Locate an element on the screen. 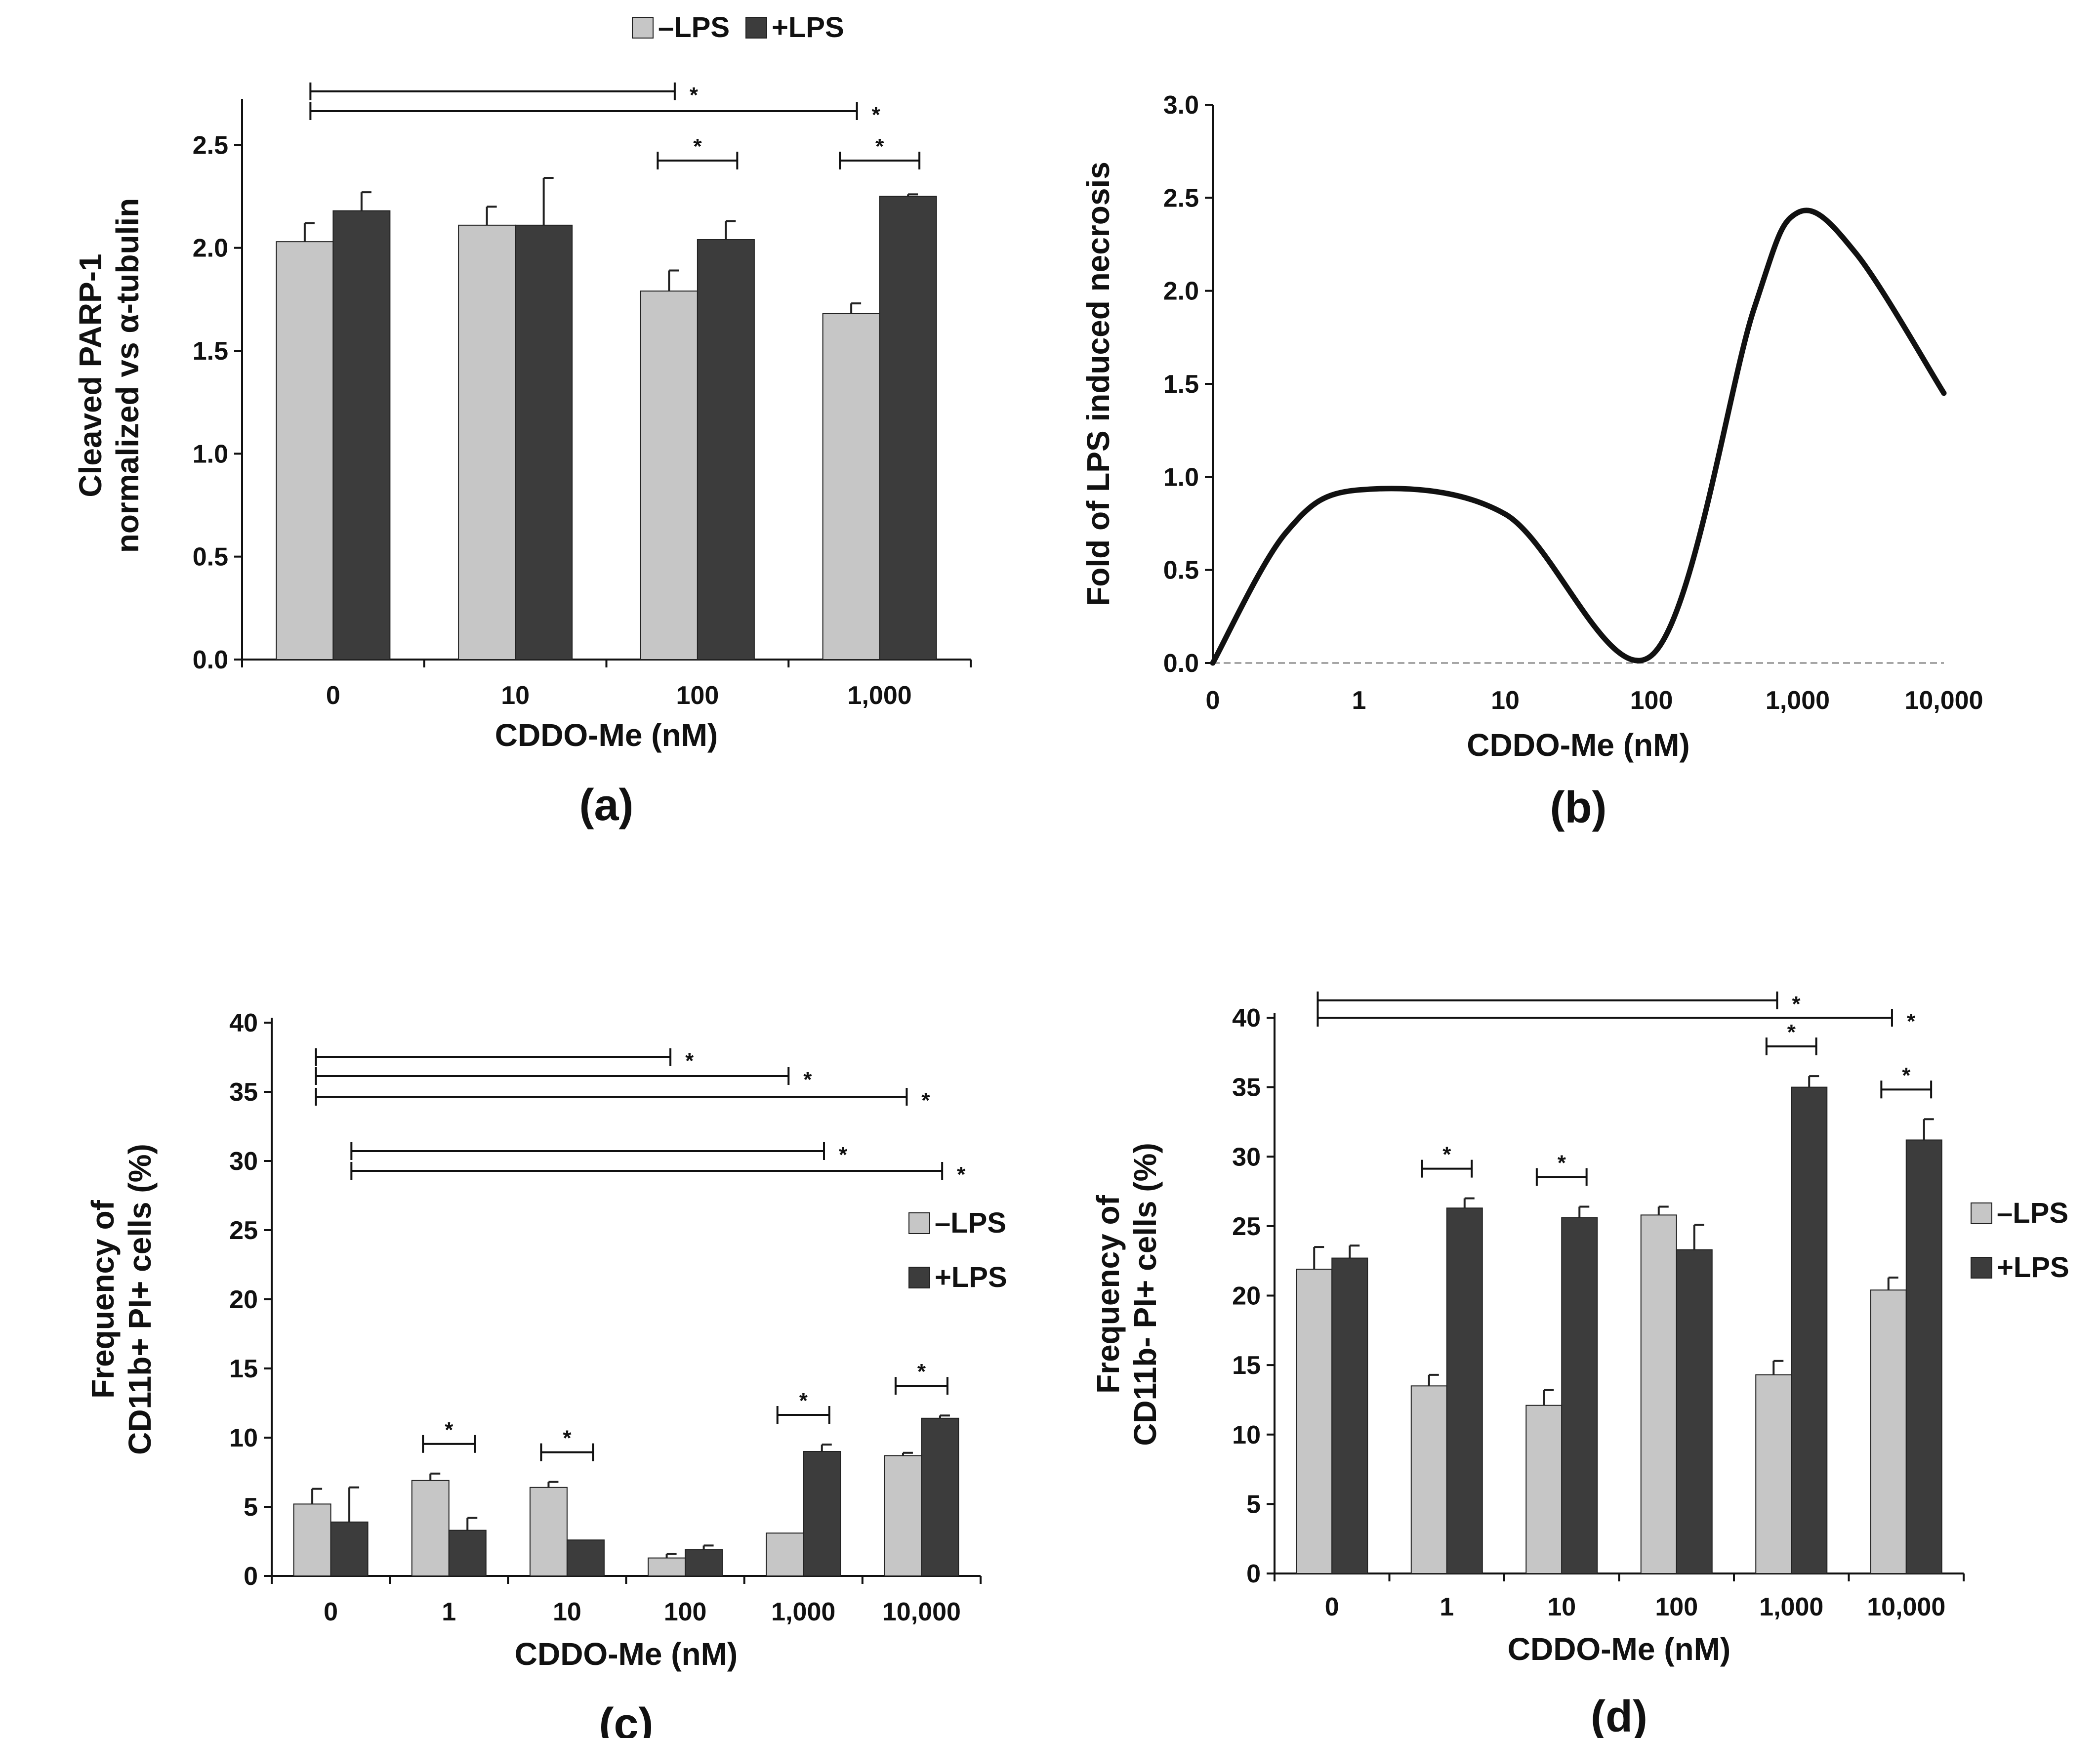  y-tick-label: 40 is located at coordinates (244, 1023).